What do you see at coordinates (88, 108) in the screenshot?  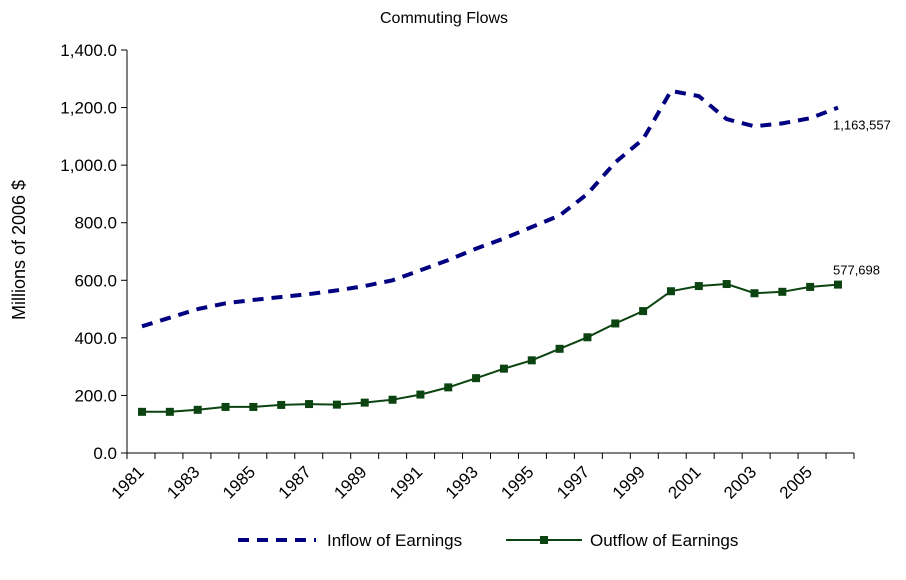 I see `y-tick-label: 1,200.0` at bounding box center [88, 108].